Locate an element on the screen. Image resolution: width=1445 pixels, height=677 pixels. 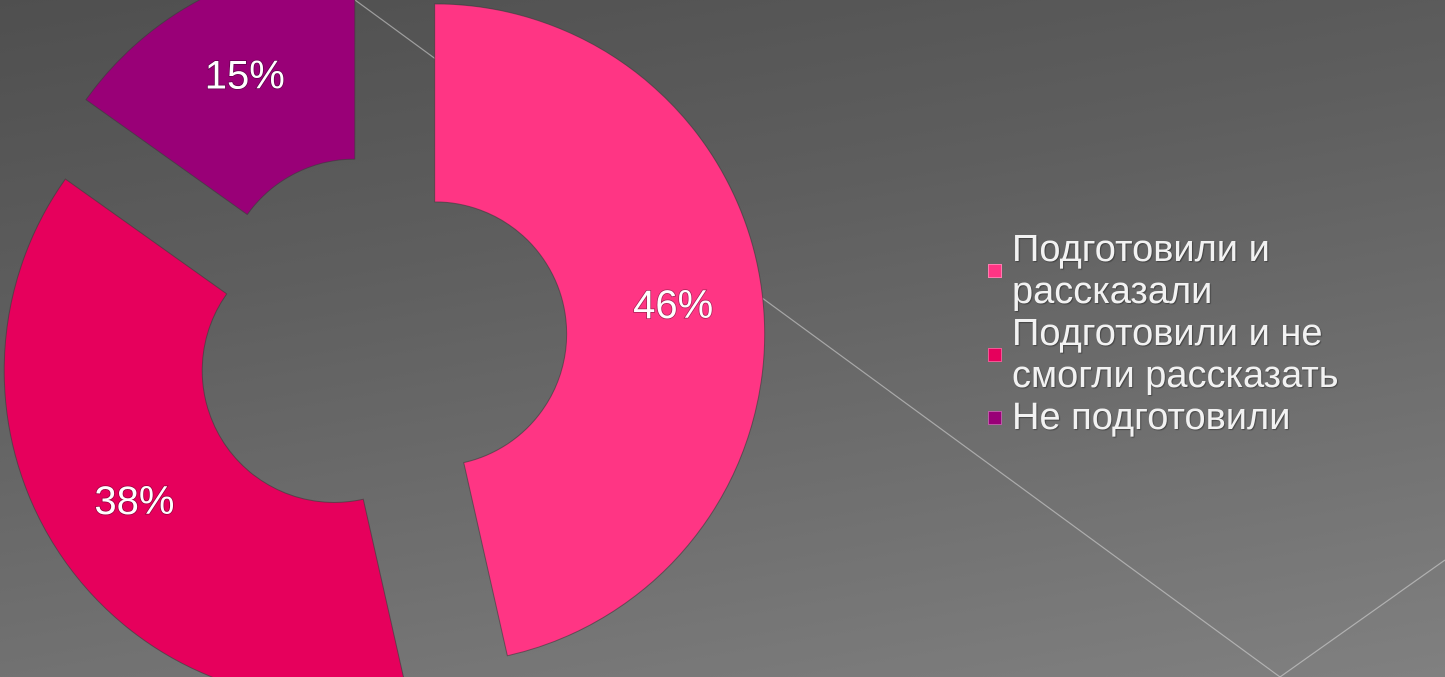
legend-item-prepared-not-told: Подготовили и не смогли рассказать is located at coordinates (1213, 354).